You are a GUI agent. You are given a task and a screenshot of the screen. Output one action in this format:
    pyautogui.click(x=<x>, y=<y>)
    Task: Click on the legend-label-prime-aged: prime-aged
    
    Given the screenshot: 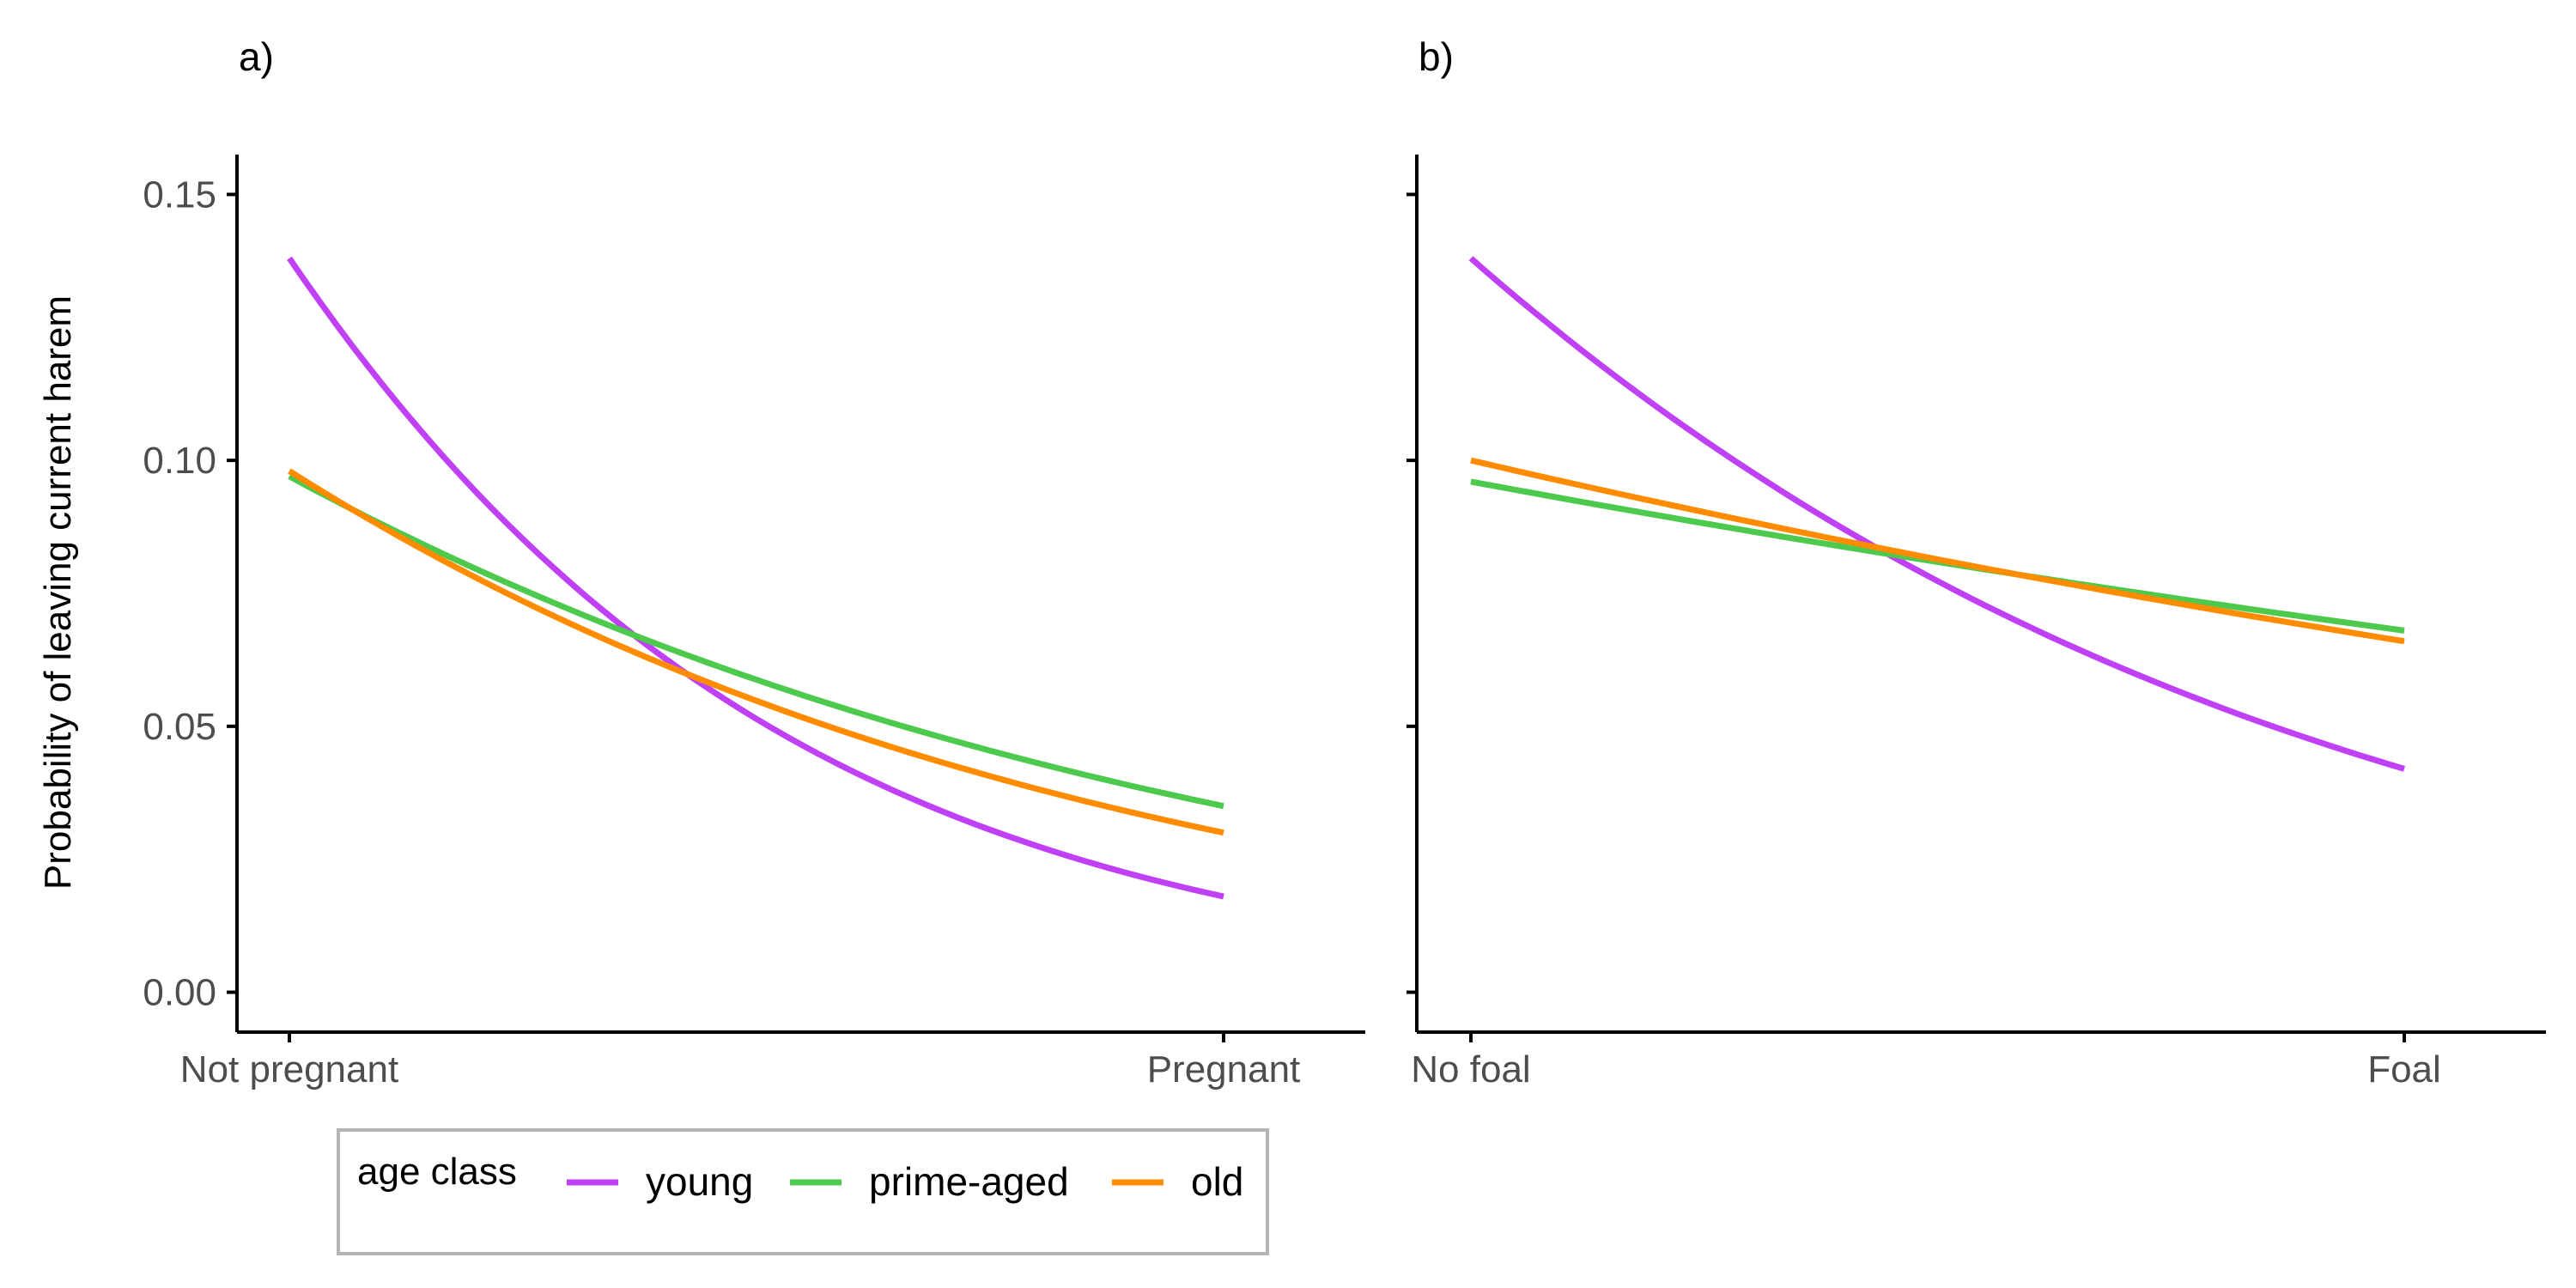 What is the action you would take?
    pyautogui.click(x=969, y=1181)
    